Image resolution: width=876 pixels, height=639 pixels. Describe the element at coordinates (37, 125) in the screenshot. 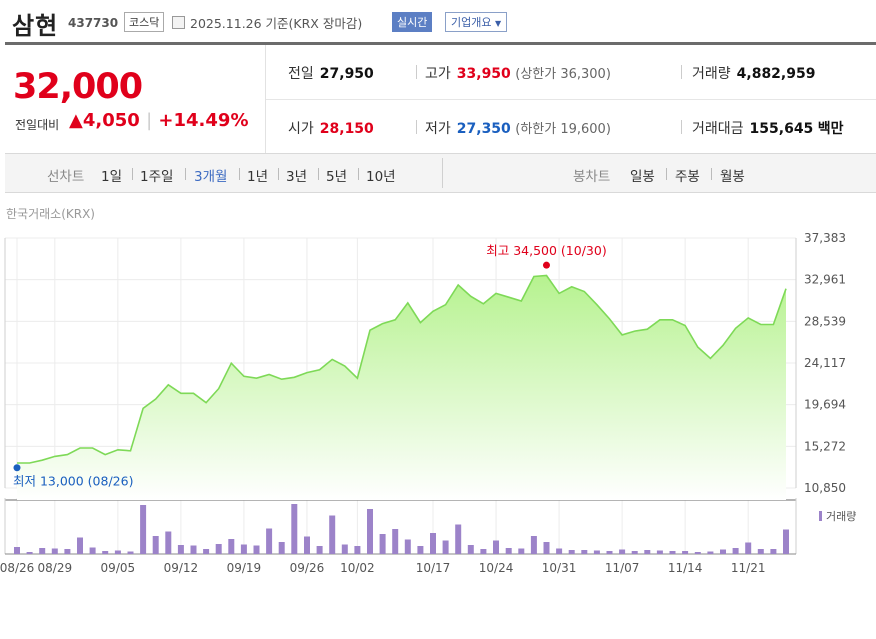

I see `change-label: 전일대비` at that location.